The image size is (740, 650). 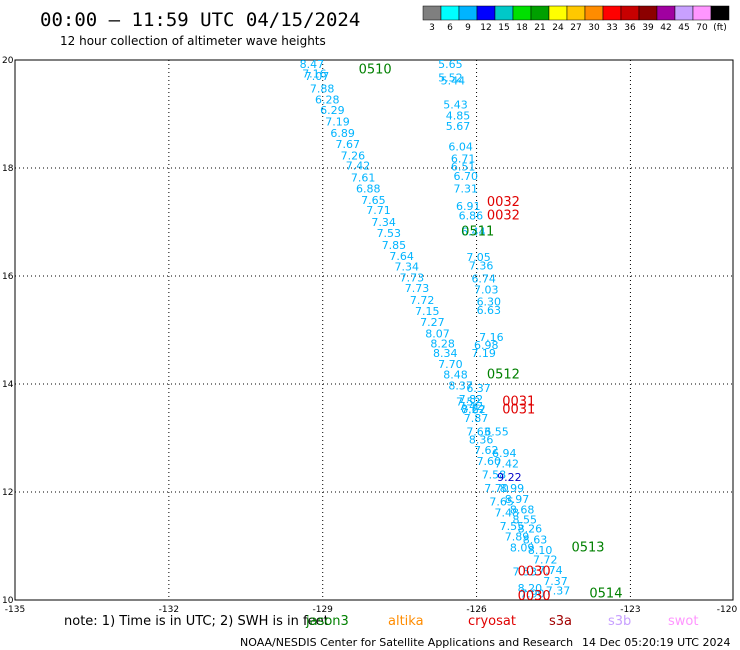 I want to click on pass-number-label: 0511, so click(x=477, y=232).